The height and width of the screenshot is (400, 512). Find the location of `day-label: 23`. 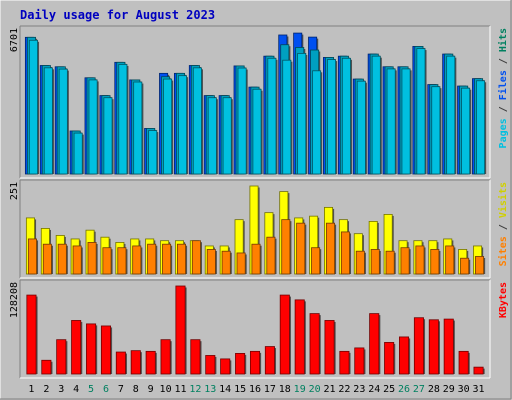

day-label: 23 is located at coordinates (359, 389).